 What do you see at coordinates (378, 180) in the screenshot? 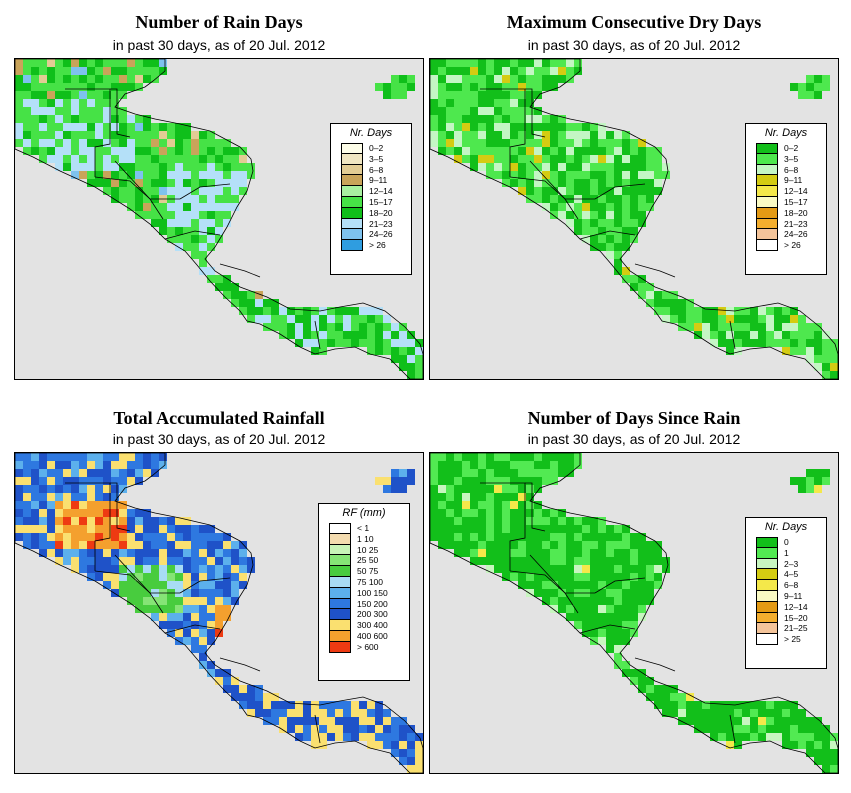
I see `legend-label: 9–11` at bounding box center [378, 180].